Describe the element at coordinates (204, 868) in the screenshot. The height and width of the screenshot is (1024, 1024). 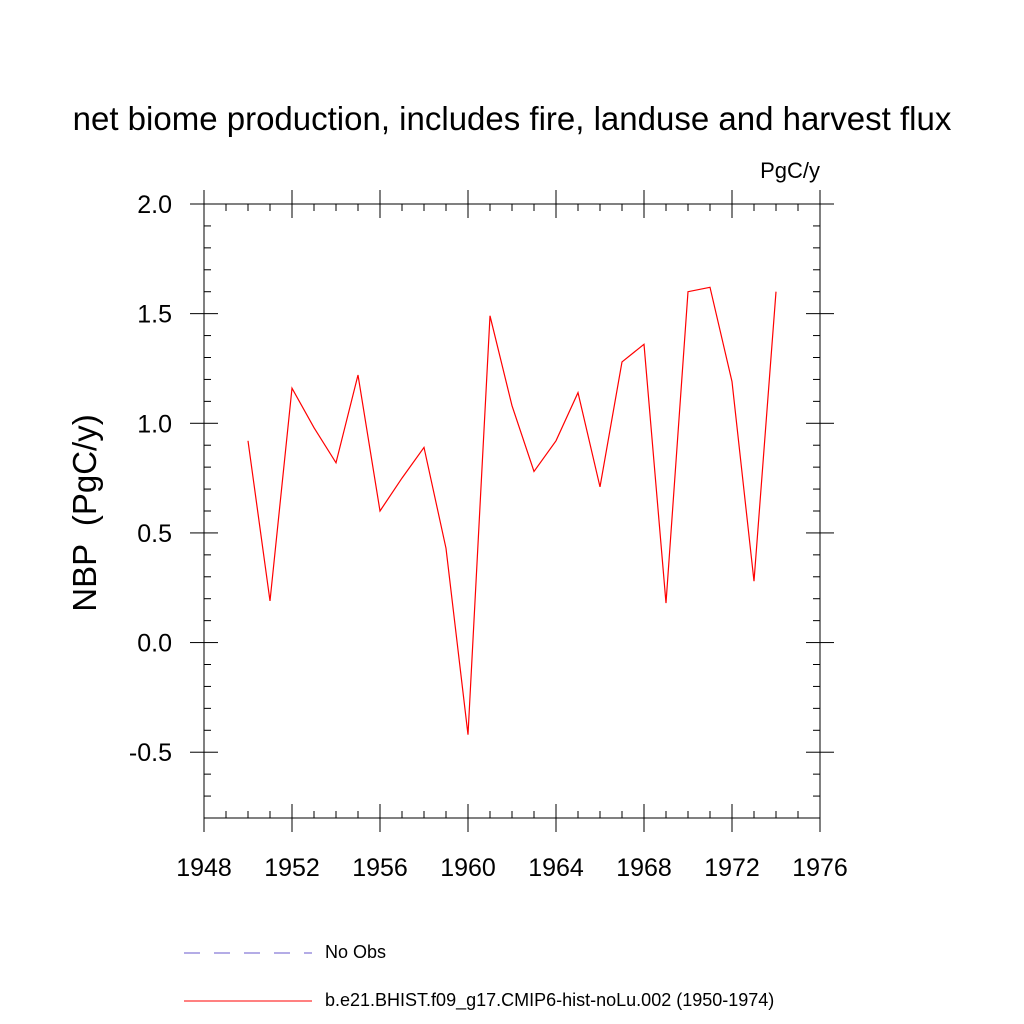
I see `x-tick-label: 1948` at that location.